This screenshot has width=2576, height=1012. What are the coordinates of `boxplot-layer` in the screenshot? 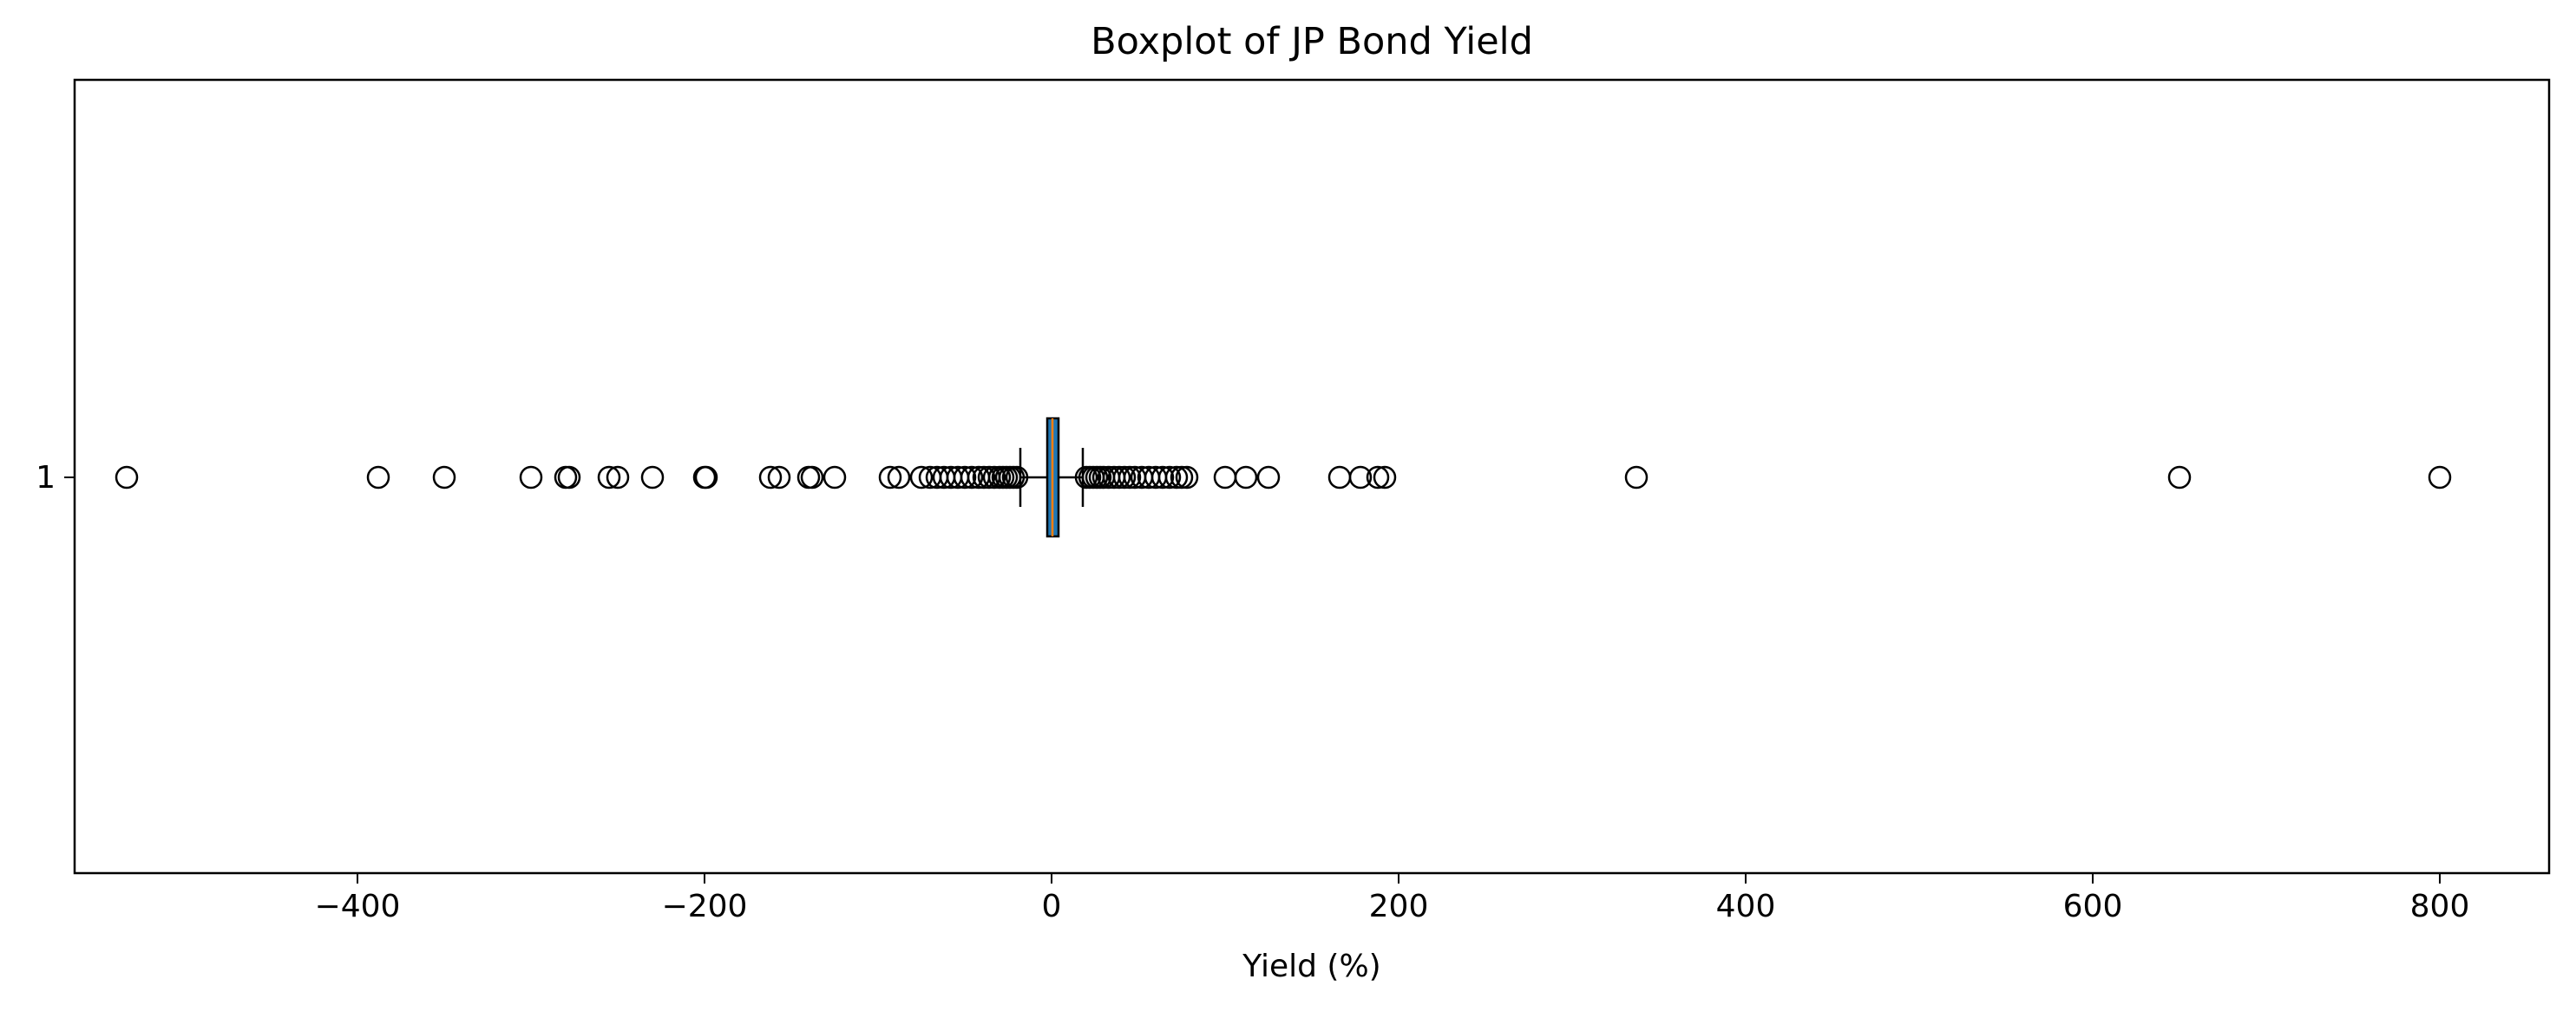 It's located at (1052, 477).